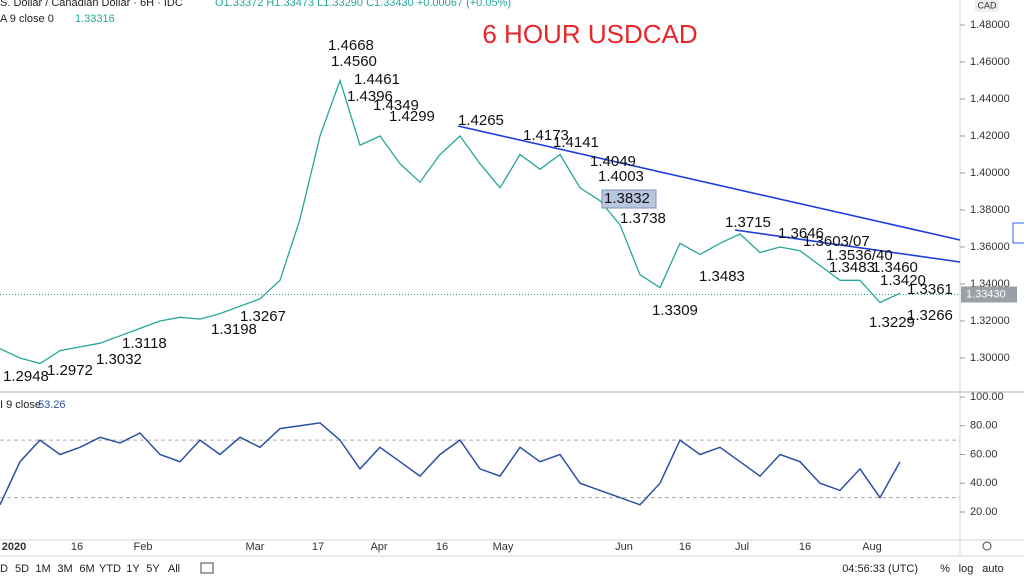 This screenshot has height=580, width=1024. I want to click on indicator: A 9 close 0, so click(27, 19).